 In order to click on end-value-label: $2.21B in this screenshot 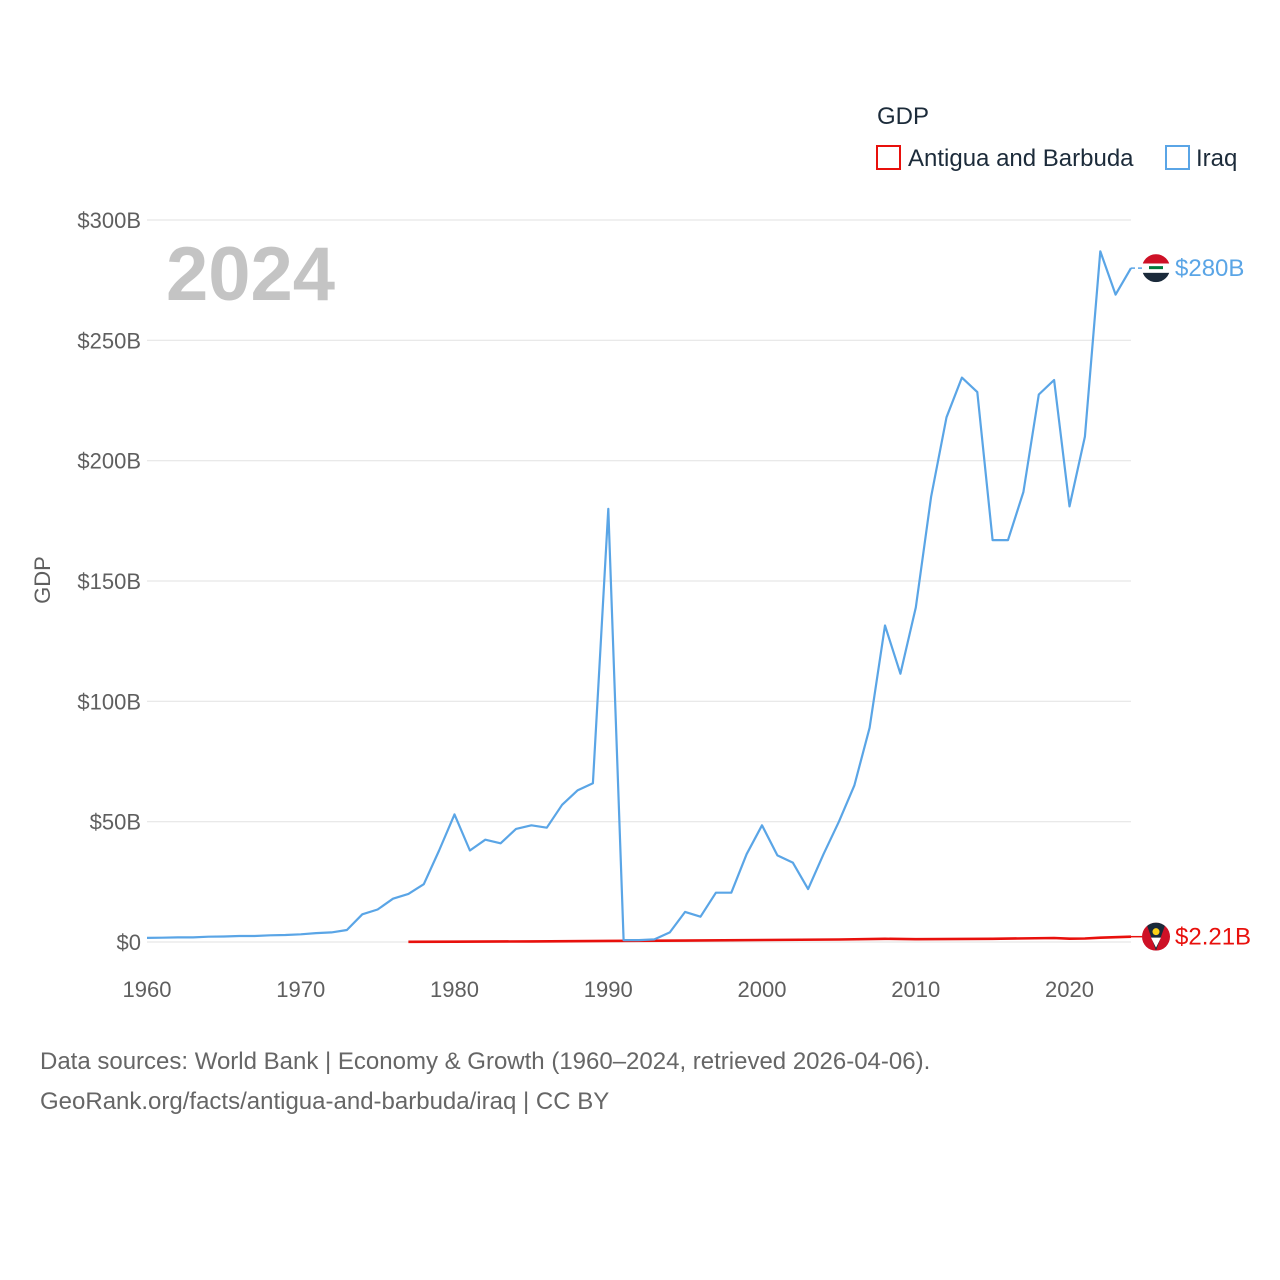, I will do `click(1213, 937)`.